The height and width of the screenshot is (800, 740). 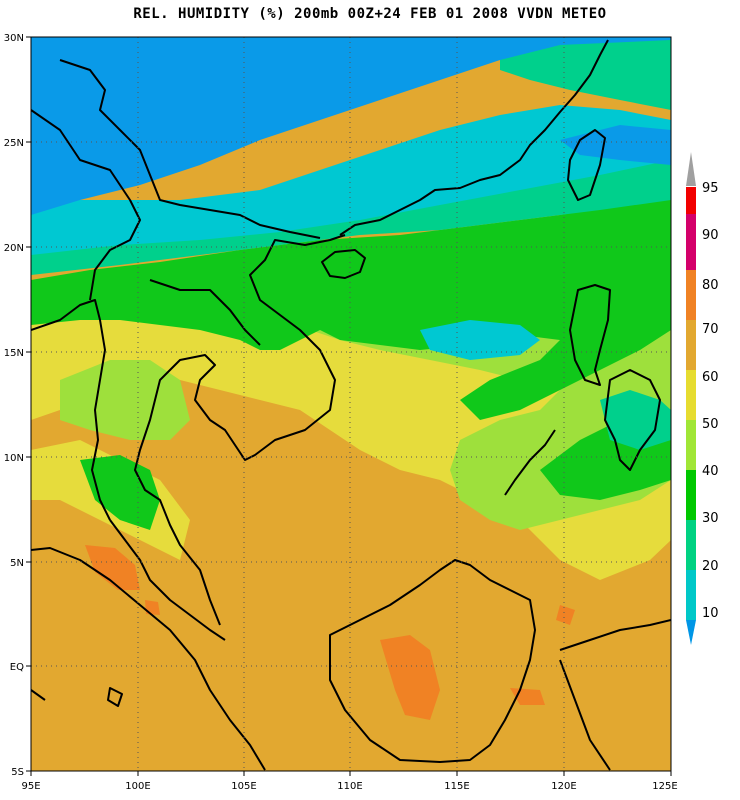 I want to click on coast-palawan, so click(x=530, y=462).